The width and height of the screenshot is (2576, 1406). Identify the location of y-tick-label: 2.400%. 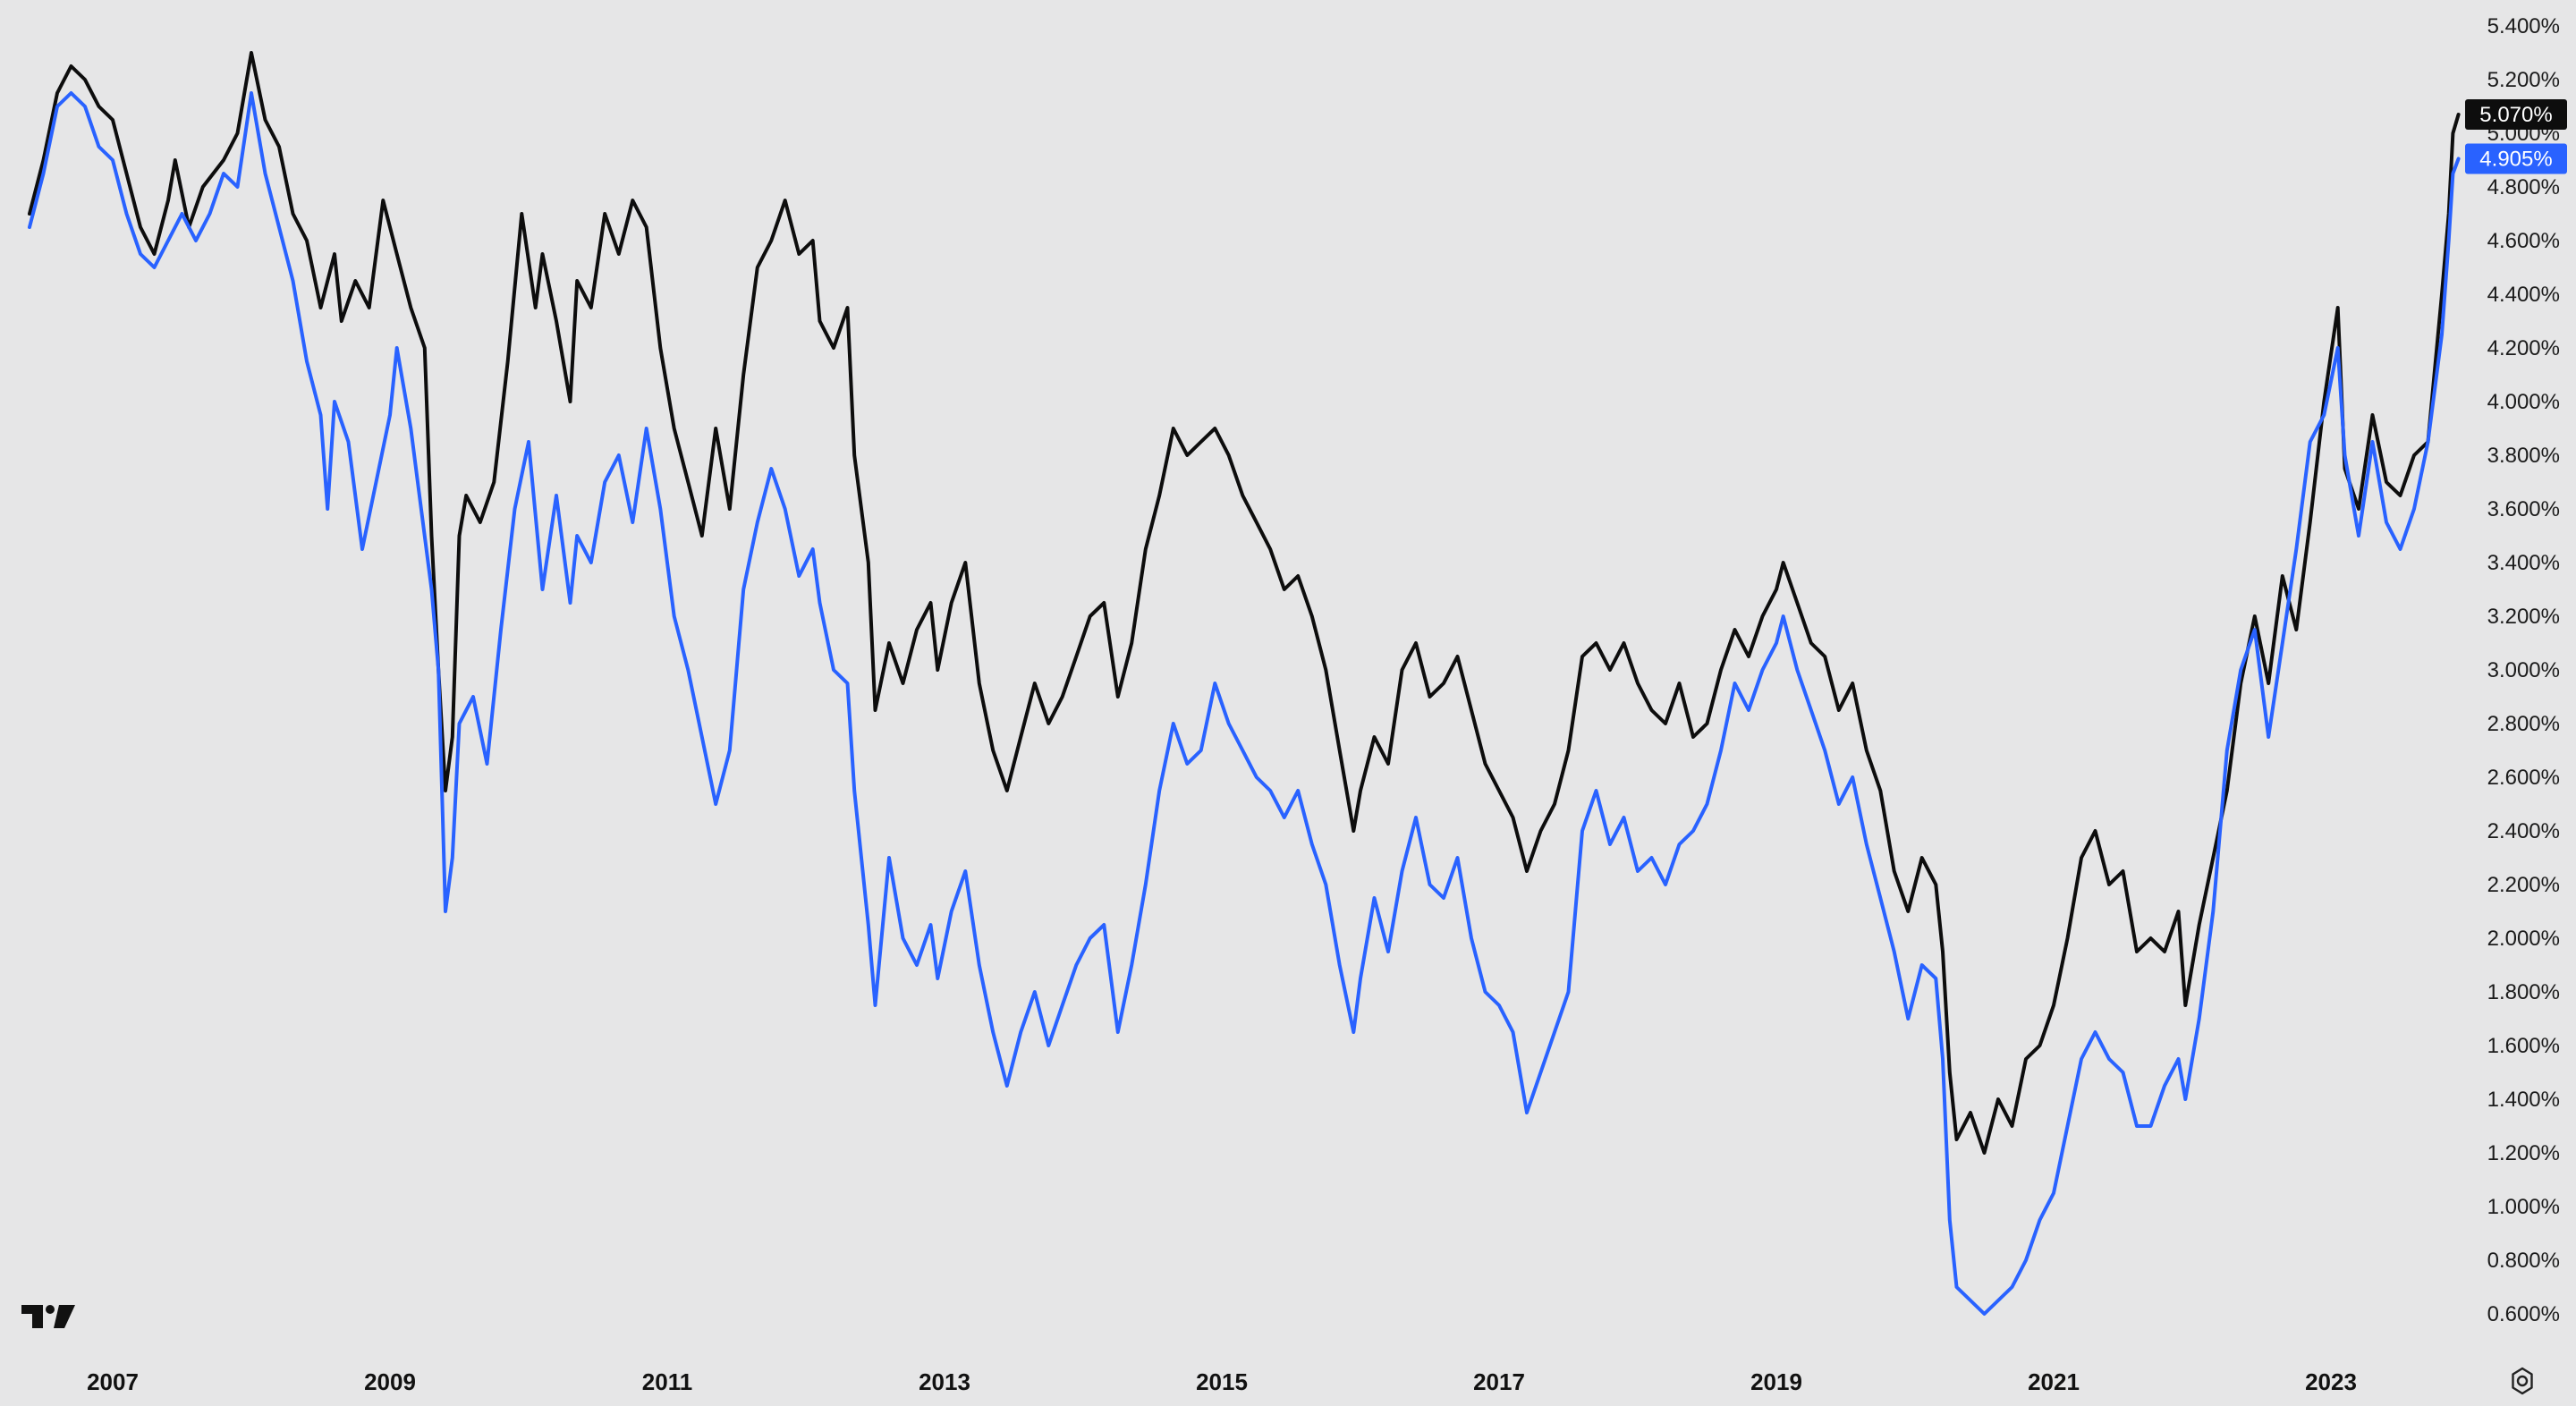
(2523, 831).